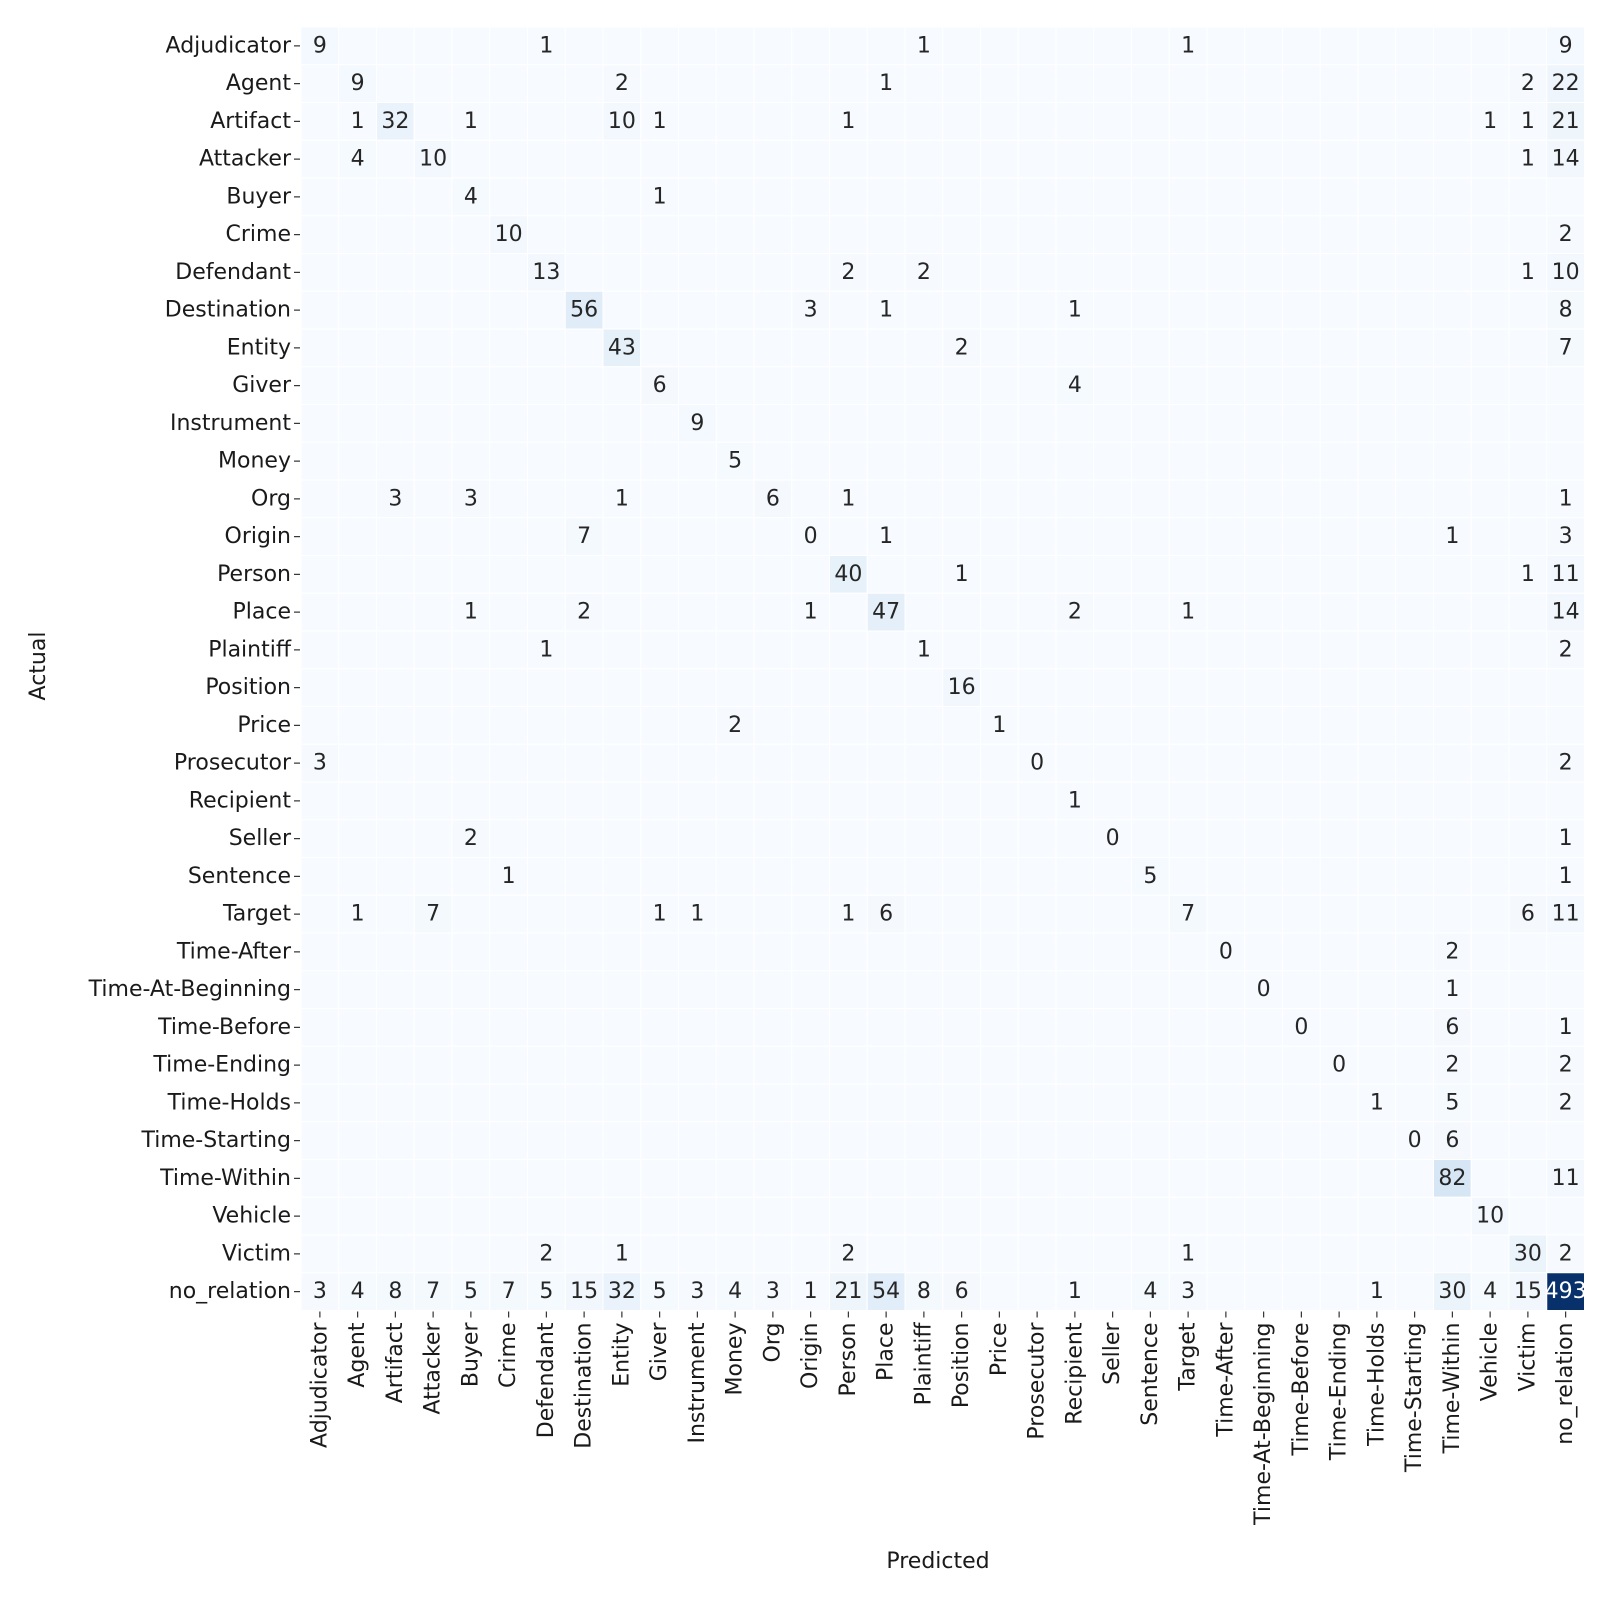 The image size is (1600, 1600). I want to click on heatmap-cell-value: 30, so click(1452, 1291).